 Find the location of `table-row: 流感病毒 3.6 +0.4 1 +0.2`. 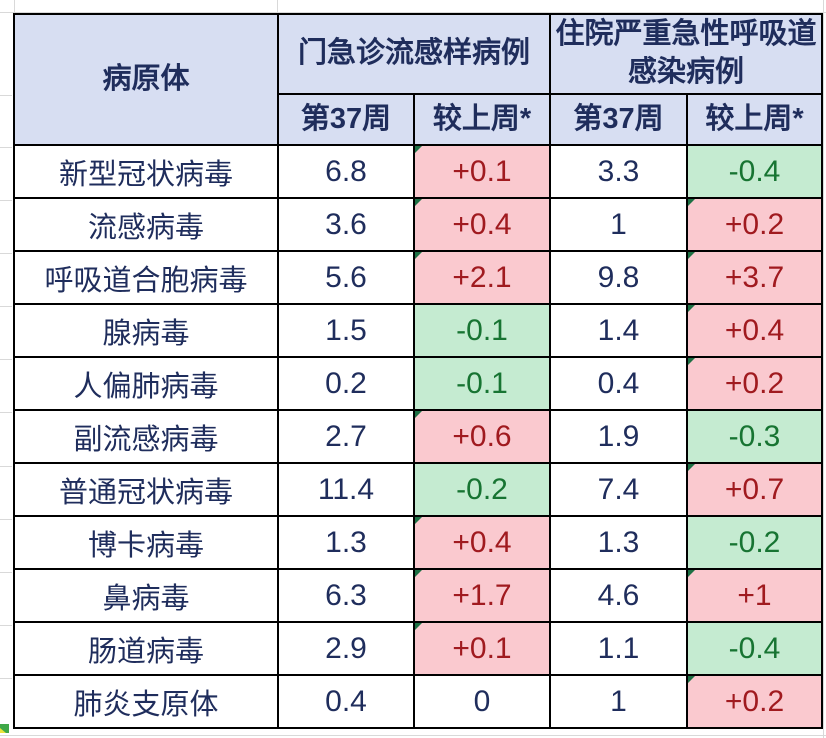

table-row: 流感病毒 3.6 +0.4 1 +0.2 is located at coordinates (418, 224).